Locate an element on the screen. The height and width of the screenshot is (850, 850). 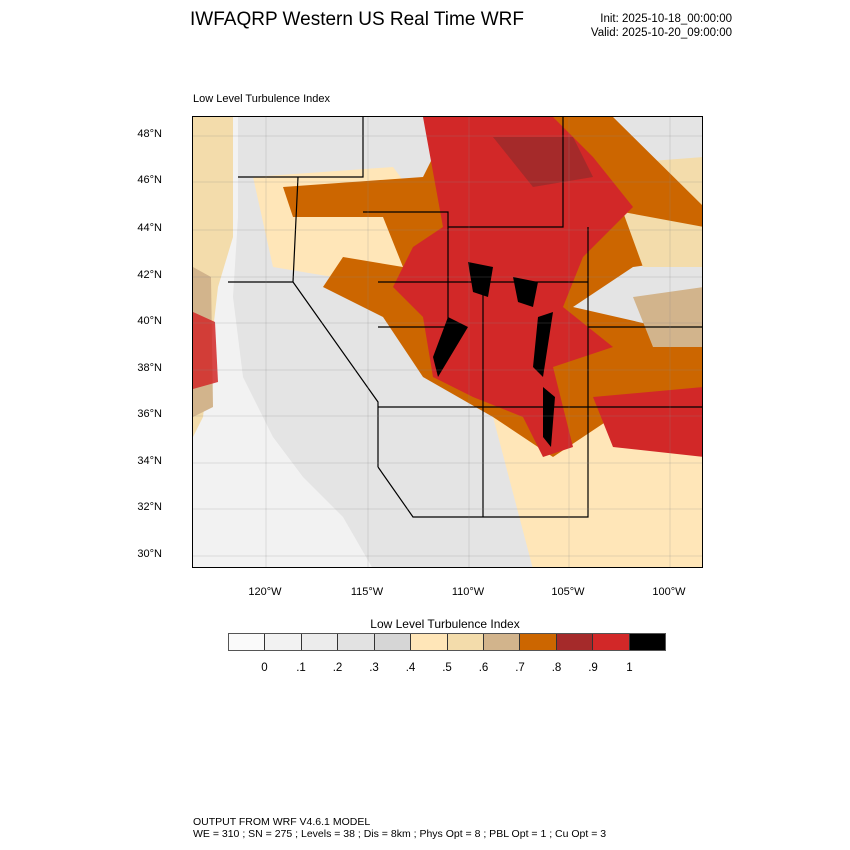
colorbar-label: 1 is located at coordinates (629, 668).